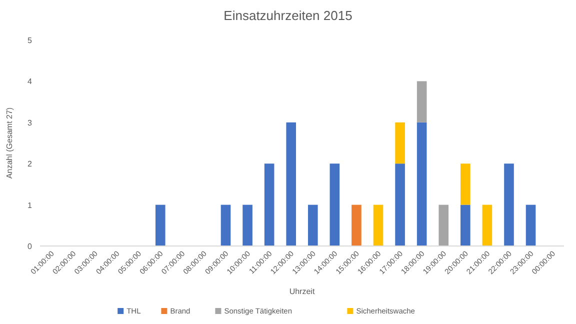  I want to click on y-tick-label: 4, so click(30, 81).